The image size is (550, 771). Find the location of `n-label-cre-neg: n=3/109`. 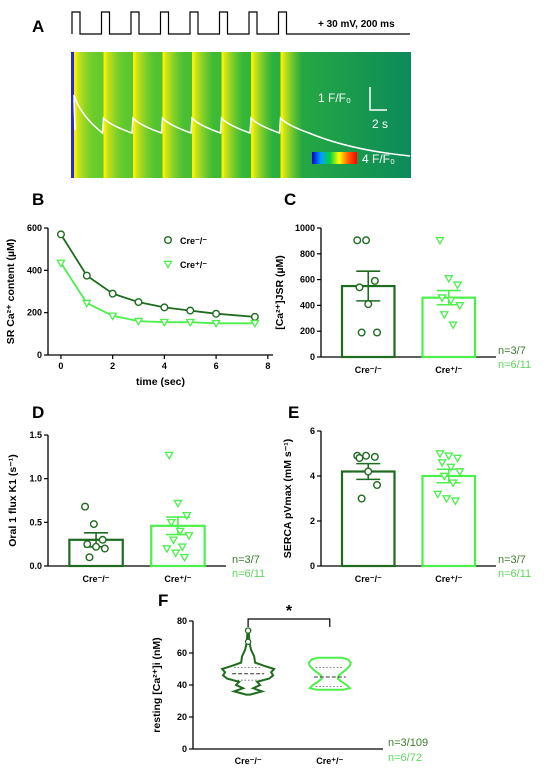

n-label-cre-neg: n=3/109 is located at coordinates (408, 743).